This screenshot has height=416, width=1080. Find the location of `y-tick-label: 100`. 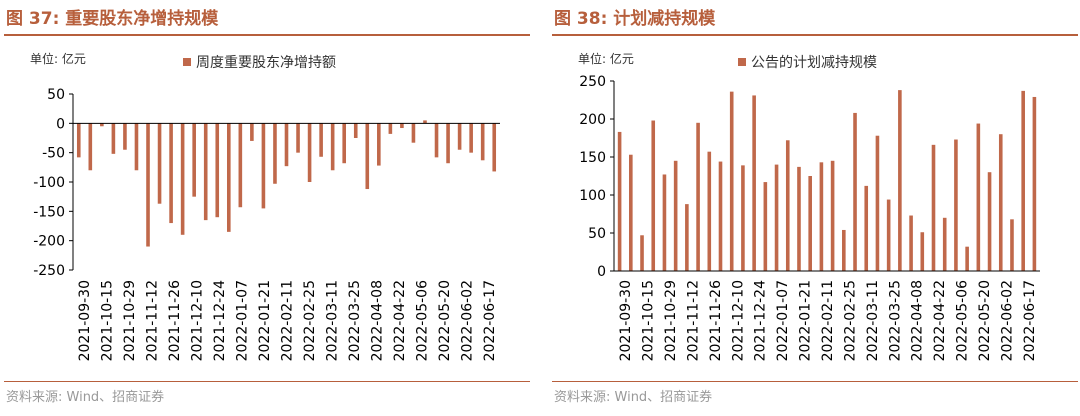

y-tick-label: 100 is located at coordinates (592, 196).